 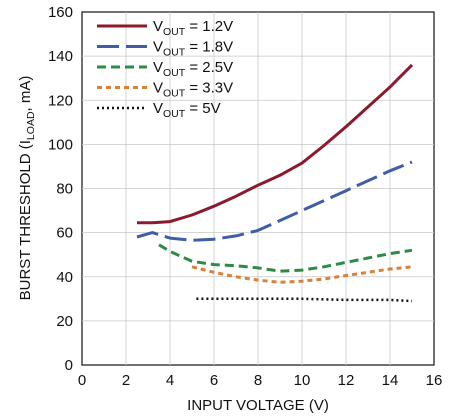 I want to click on y-tick-label: 60, so click(x=64, y=233).